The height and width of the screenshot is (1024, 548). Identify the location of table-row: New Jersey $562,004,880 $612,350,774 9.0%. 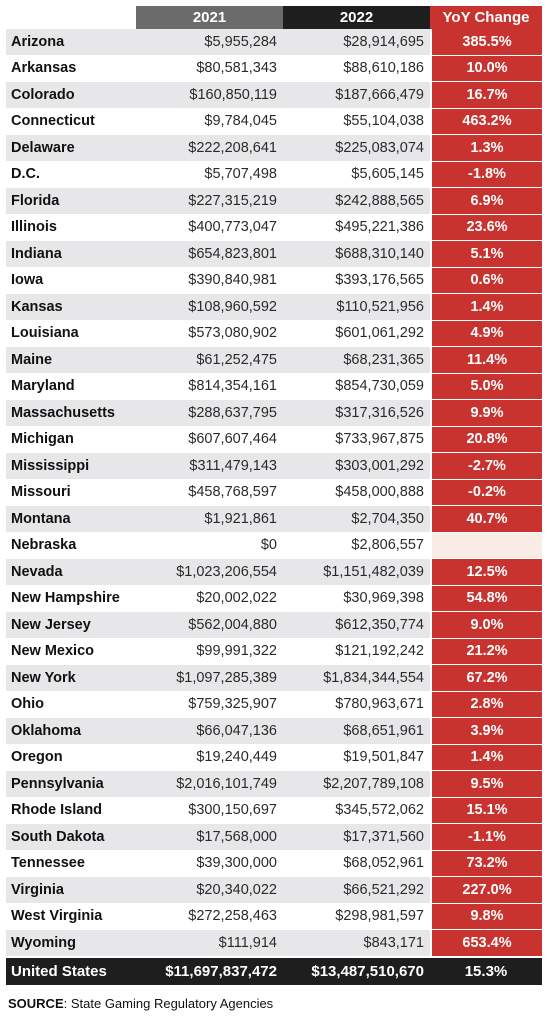
(274, 625).